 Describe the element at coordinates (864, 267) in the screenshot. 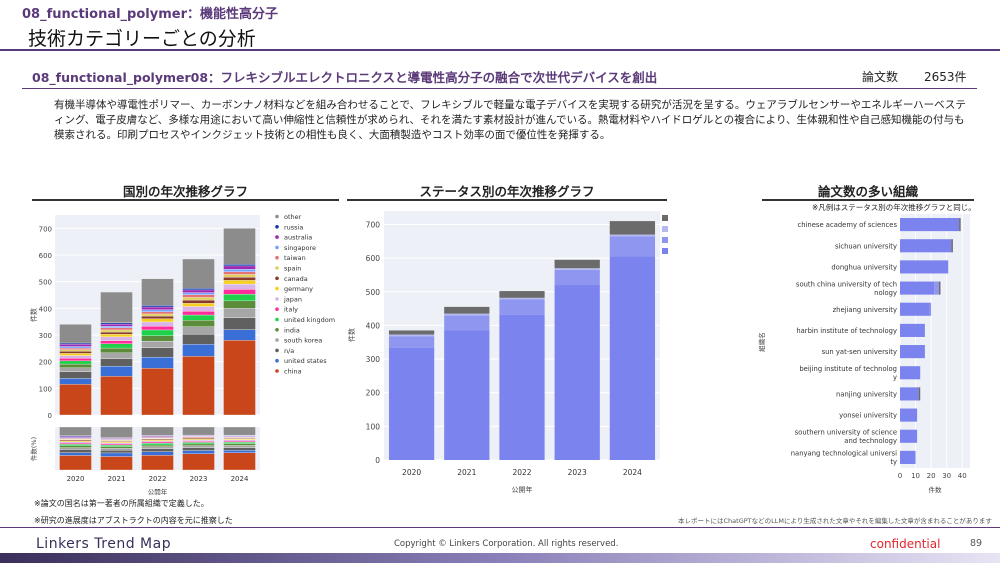

I see `orgs-ytick: donghua university` at that location.